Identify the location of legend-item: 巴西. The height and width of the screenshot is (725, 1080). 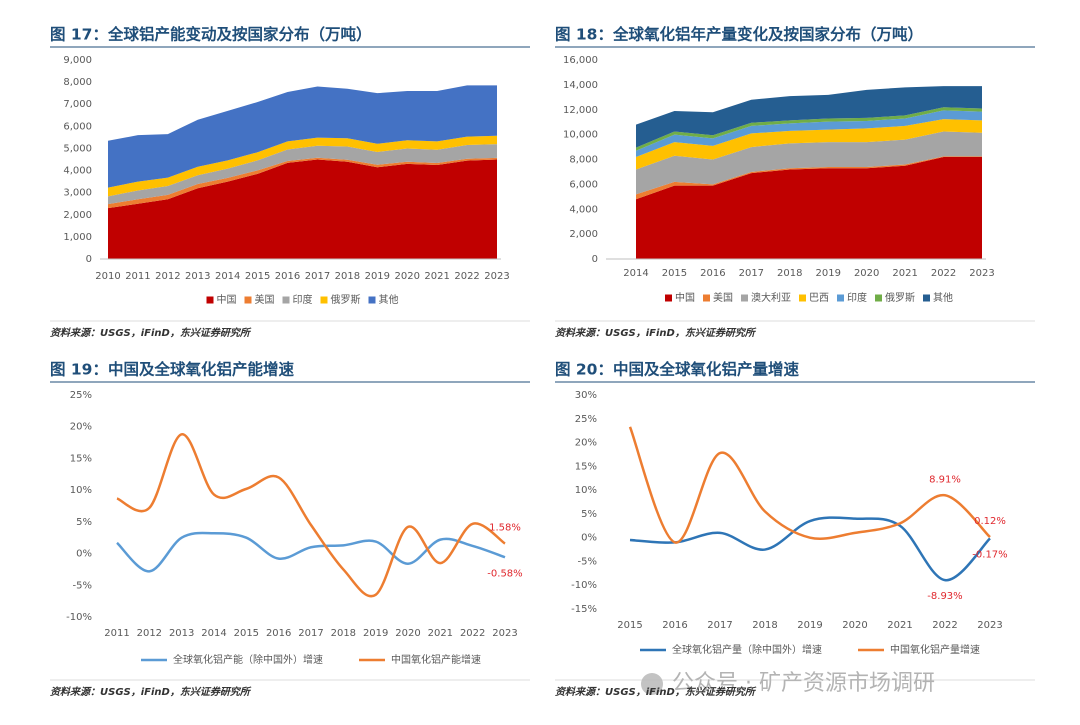
(814, 298).